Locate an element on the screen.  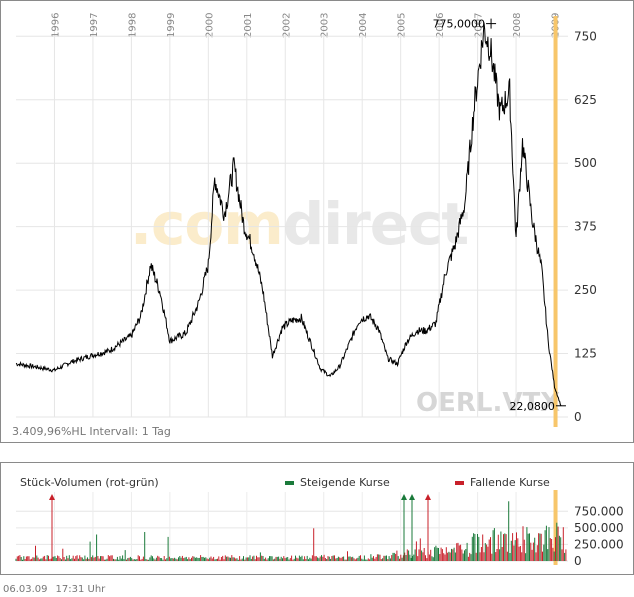
volume-bars is located at coordinates (291, 531).